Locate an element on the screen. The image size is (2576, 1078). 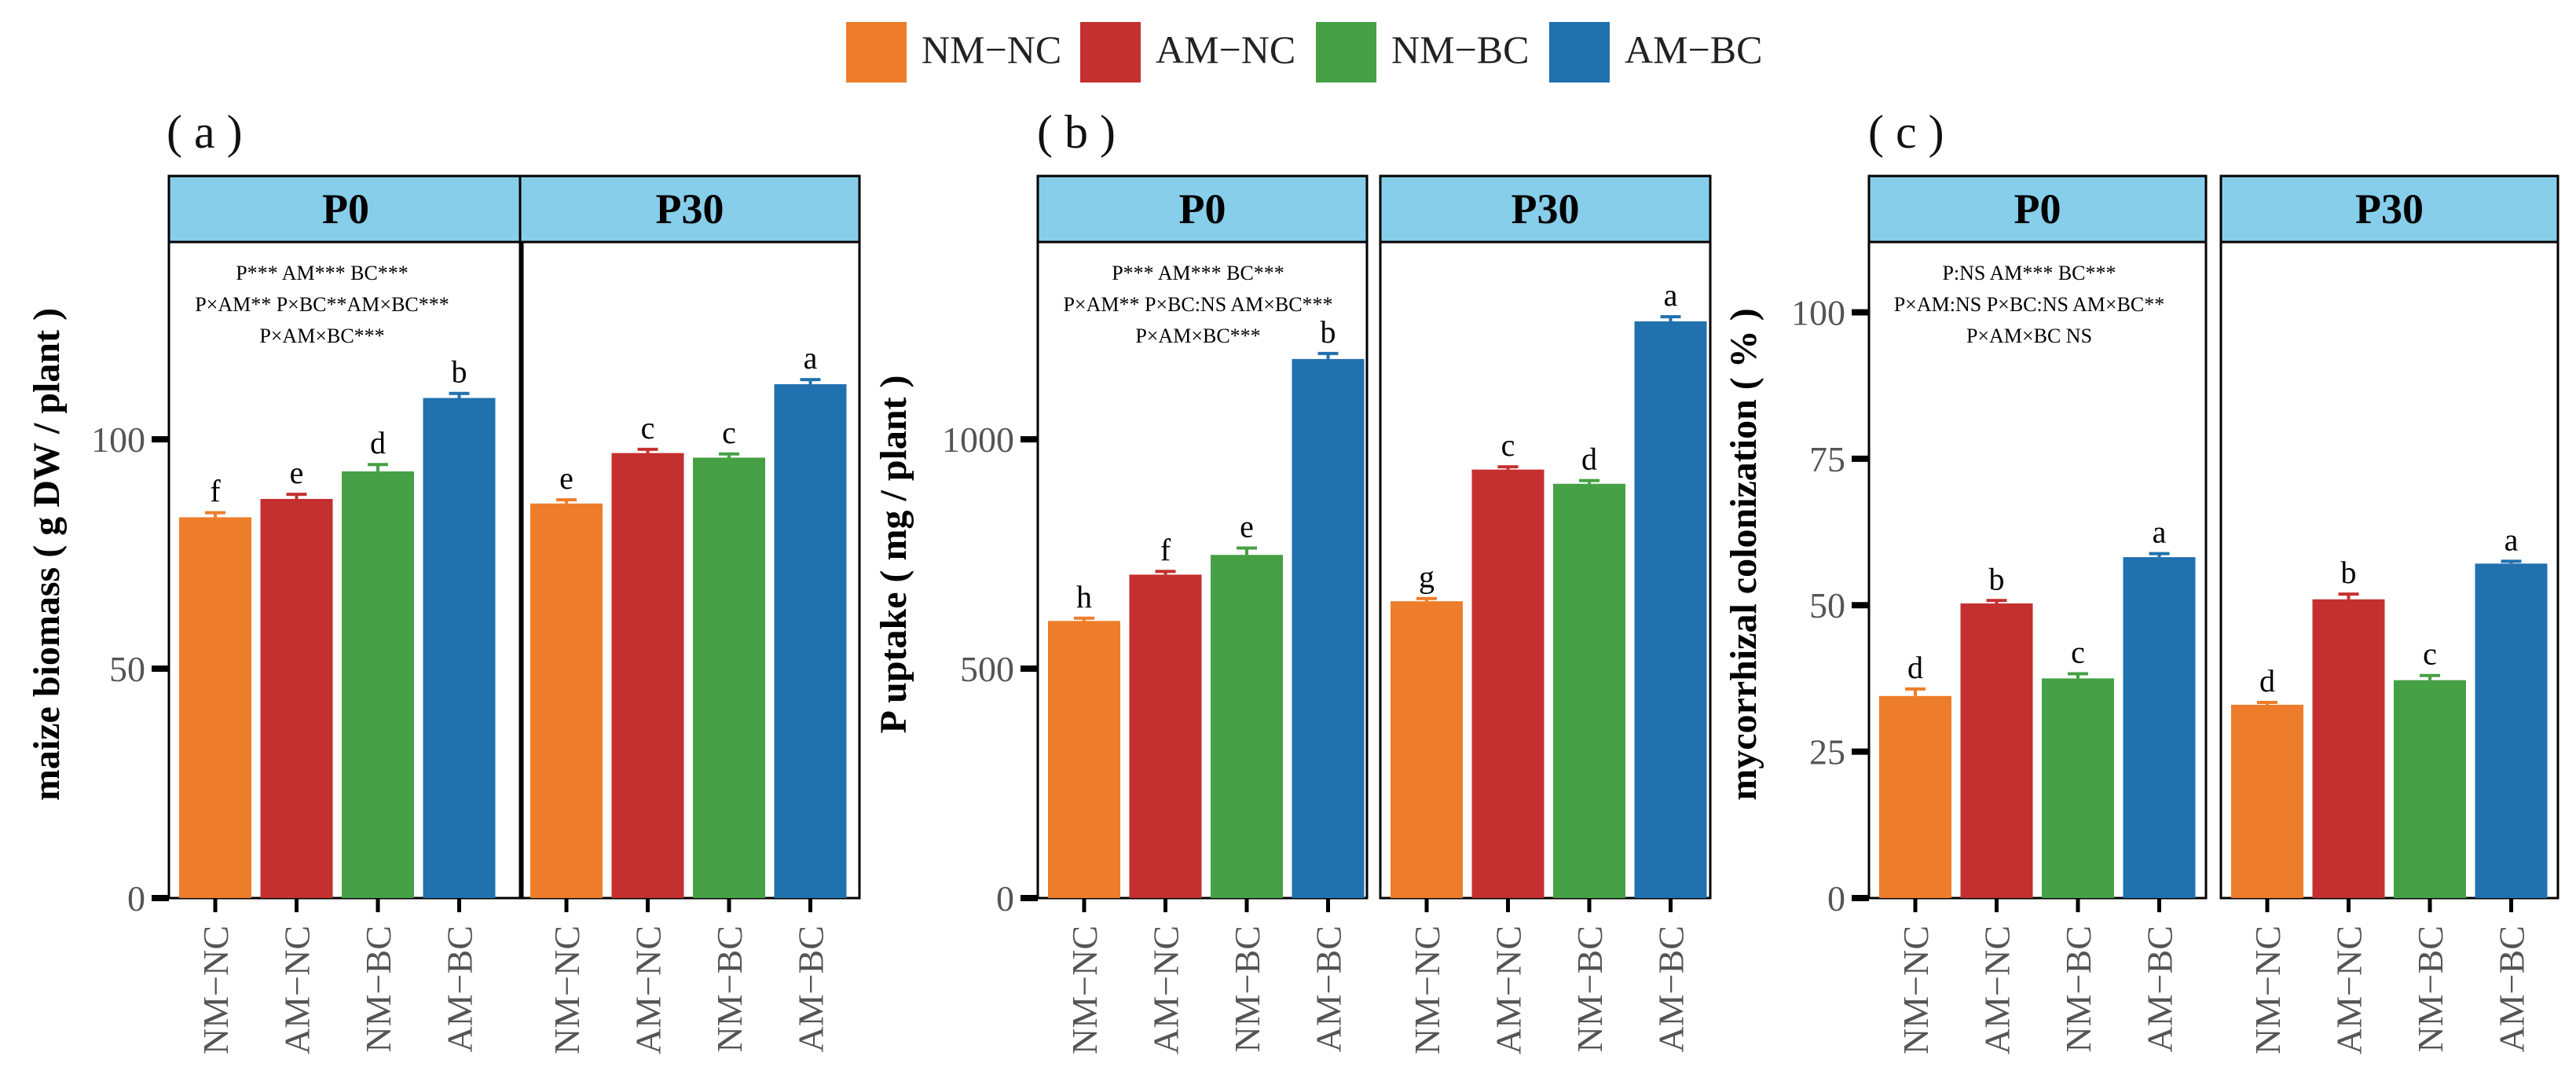
y-axis-label-2: mycorrhizal colonization ( % ) is located at coordinates (1744, 554).